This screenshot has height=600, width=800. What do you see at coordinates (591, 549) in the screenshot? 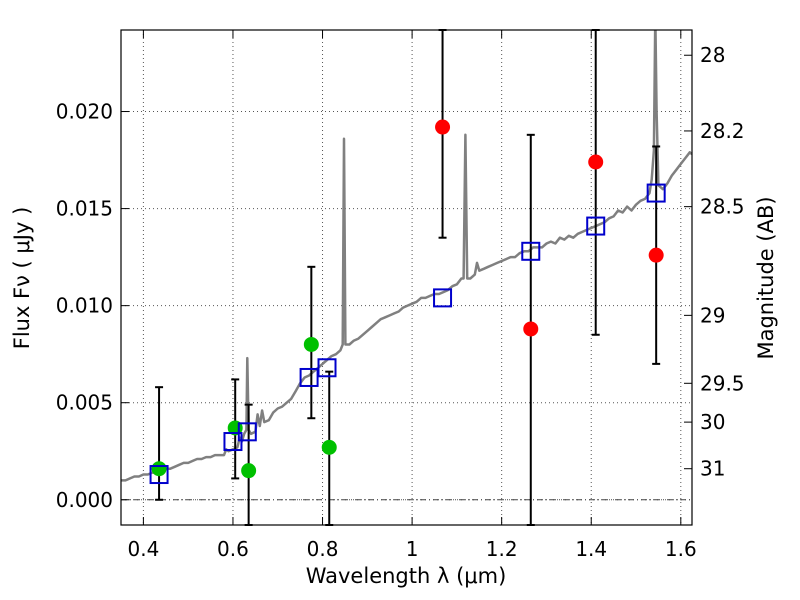
I see `x-tick-label: 1.4` at bounding box center [591, 549].